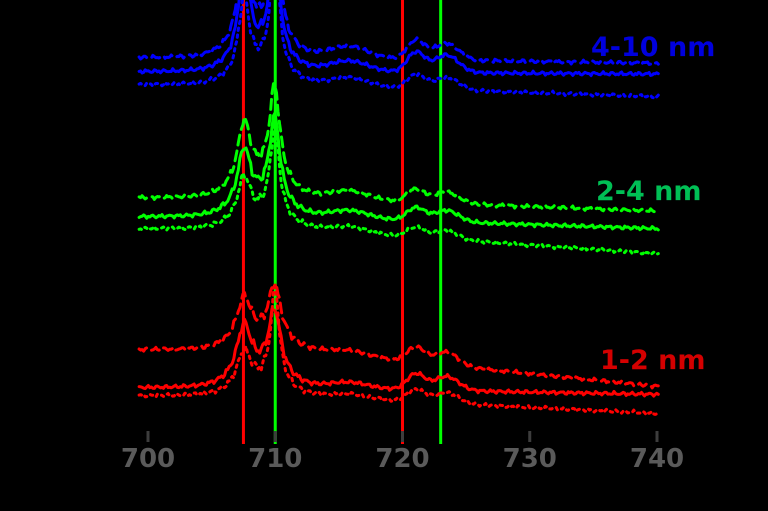 This screenshot has width=768, height=511. What do you see at coordinates (398, 352) in the screenshot?
I see `curve-1-2nm-solid` at bounding box center [398, 352].